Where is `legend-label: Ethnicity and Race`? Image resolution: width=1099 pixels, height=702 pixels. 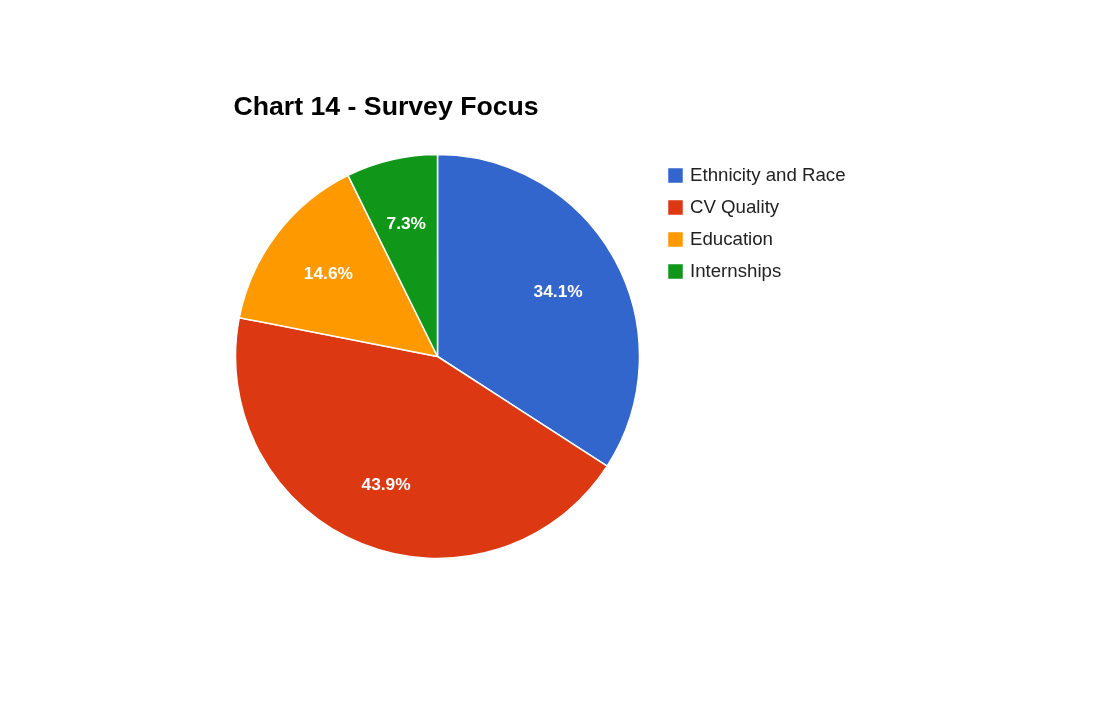
legend-label: Ethnicity and Race is located at coordinates (768, 175).